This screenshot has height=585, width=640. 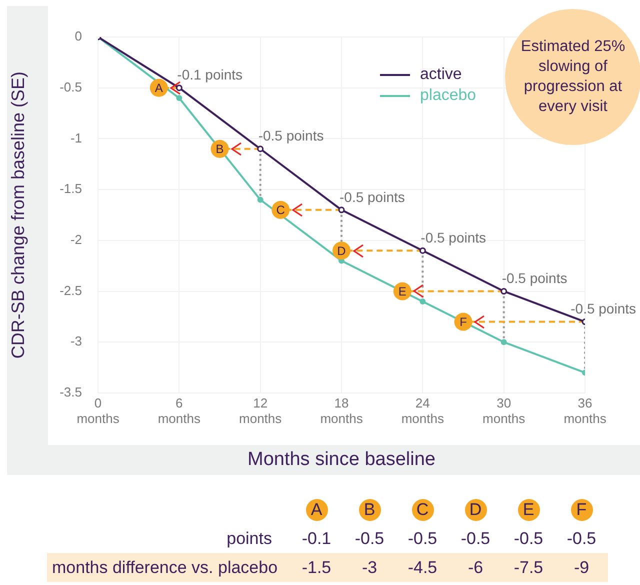 What do you see at coordinates (71, 86) in the screenshot?
I see `y-tick-label: -0.5` at bounding box center [71, 86].